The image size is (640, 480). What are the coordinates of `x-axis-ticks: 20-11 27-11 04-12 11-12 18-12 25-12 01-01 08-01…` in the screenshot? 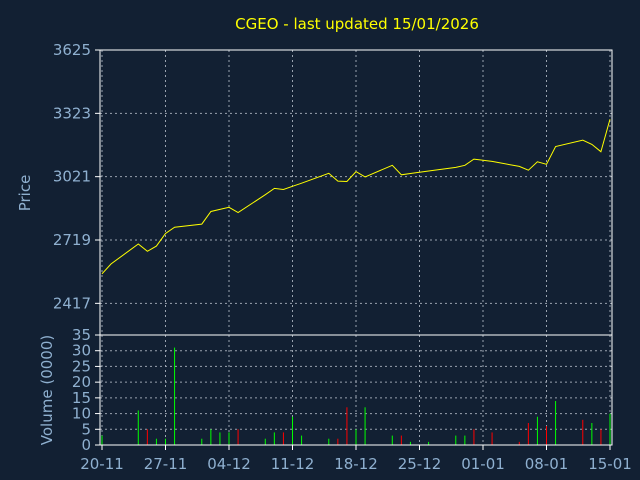 It's located at (356, 459).